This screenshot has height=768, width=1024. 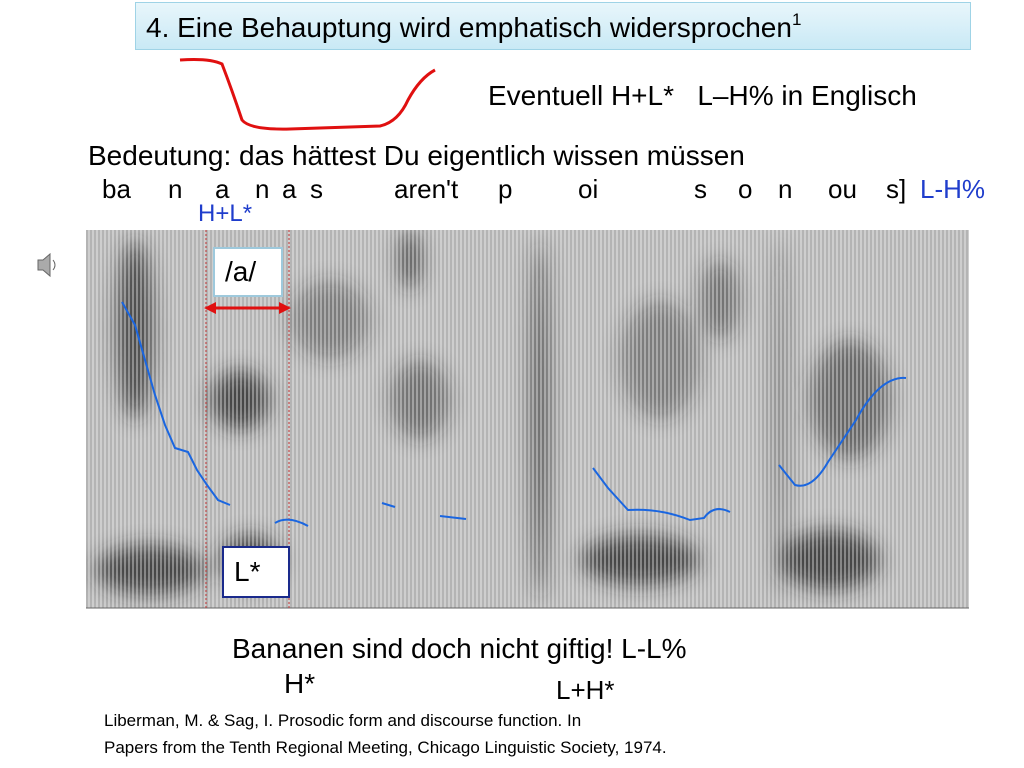 I want to click on contour-sketch, so click(x=307, y=94).